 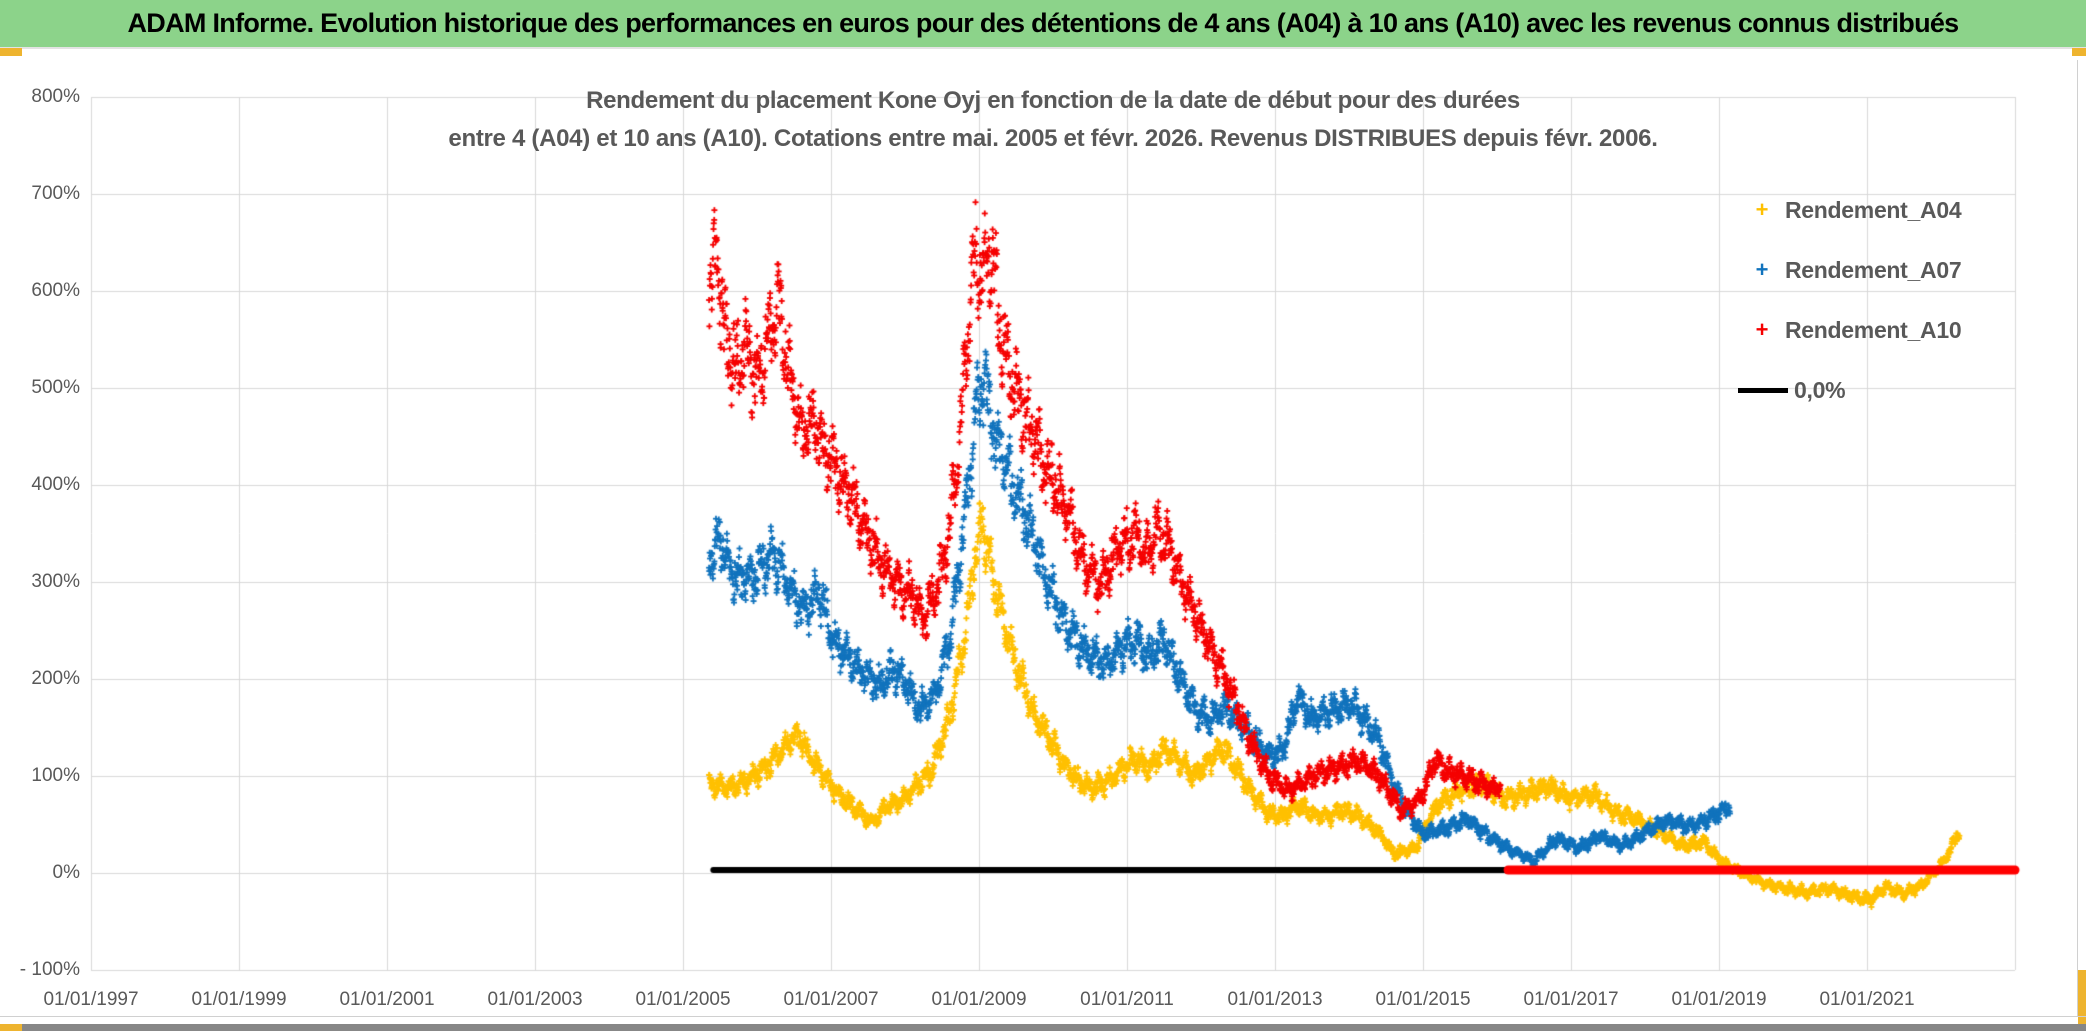 What do you see at coordinates (55, 775) in the screenshot?
I see `y-axis-label: 100%` at bounding box center [55, 775].